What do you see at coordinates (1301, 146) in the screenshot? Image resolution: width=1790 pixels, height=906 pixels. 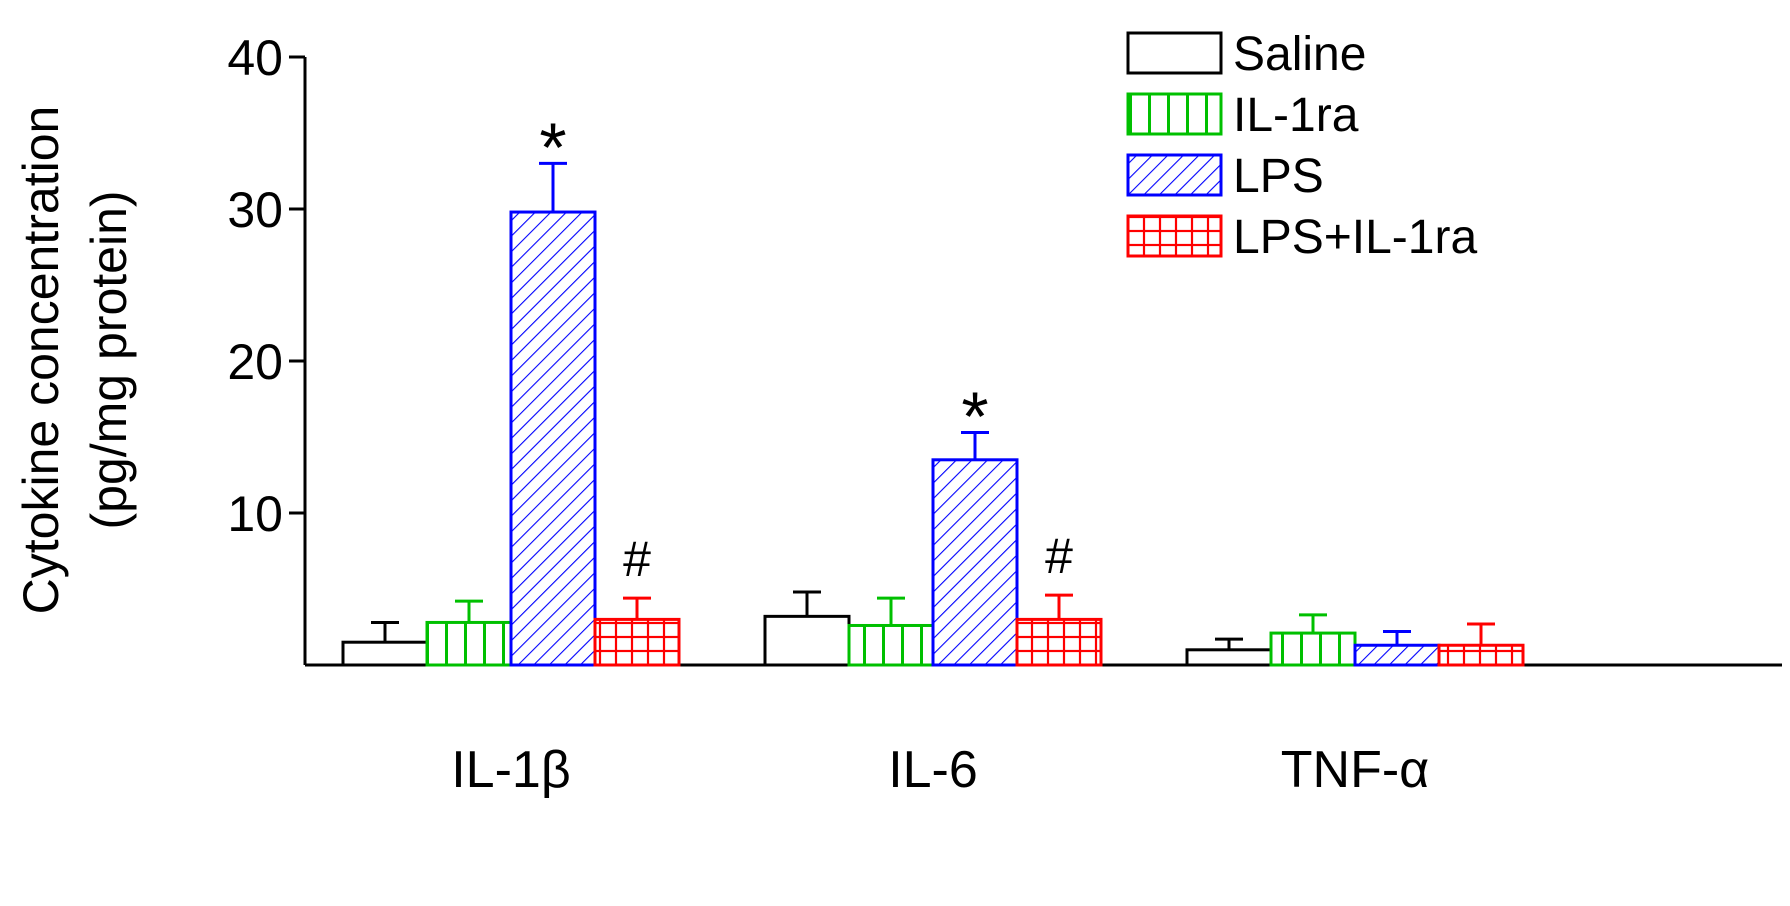 I see `legend: Saline IL-1ra LPS LPS+IL-1ra` at bounding box center [1301, 146].